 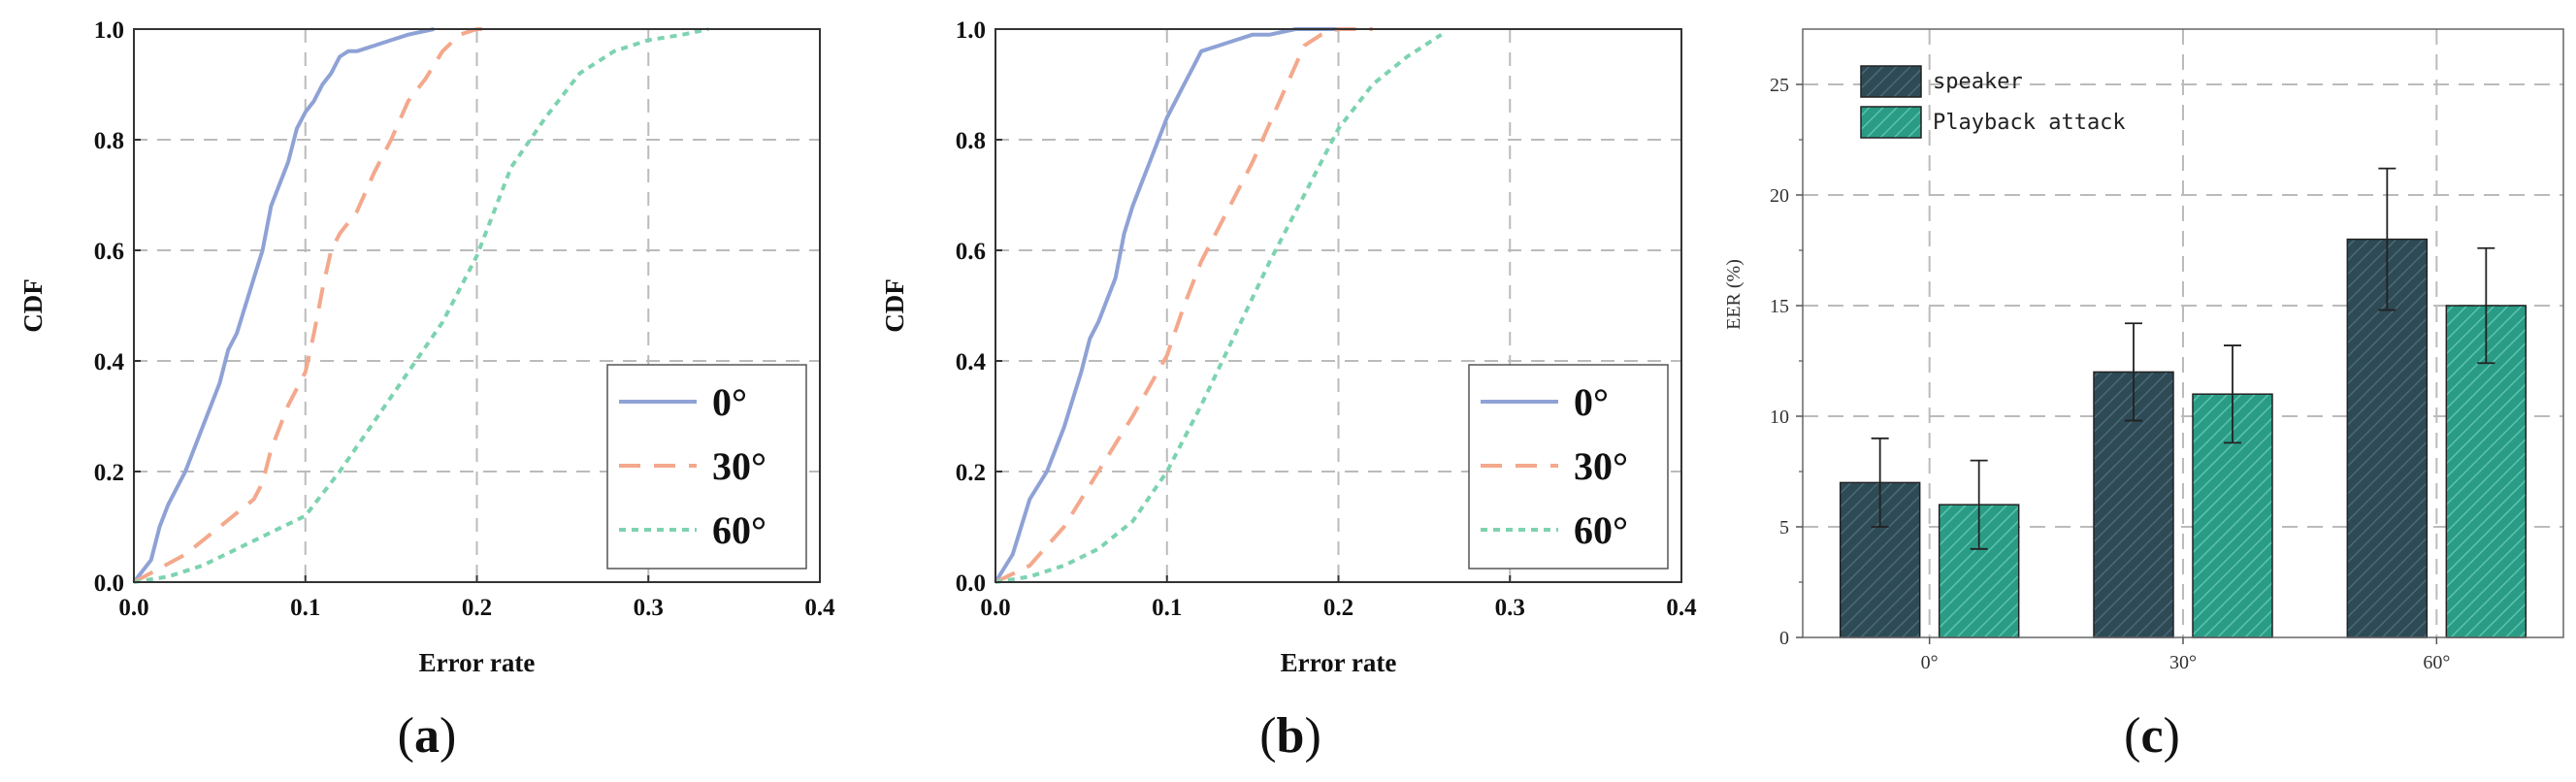 I want to click on panel-caption: (b), so click(x=1290, y=736).